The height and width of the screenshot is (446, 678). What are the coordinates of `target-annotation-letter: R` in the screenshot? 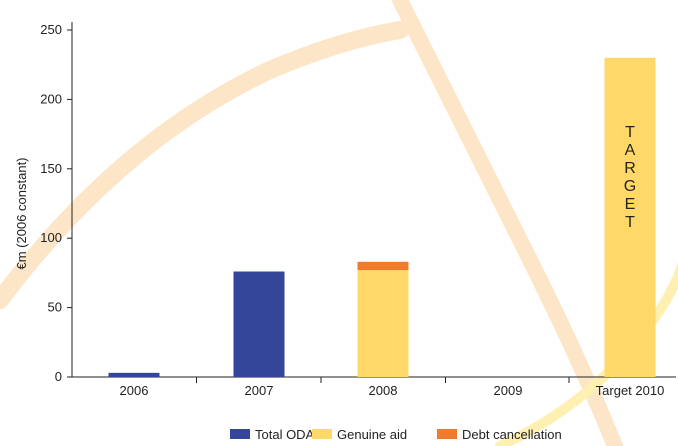 It's located at (630, 168).